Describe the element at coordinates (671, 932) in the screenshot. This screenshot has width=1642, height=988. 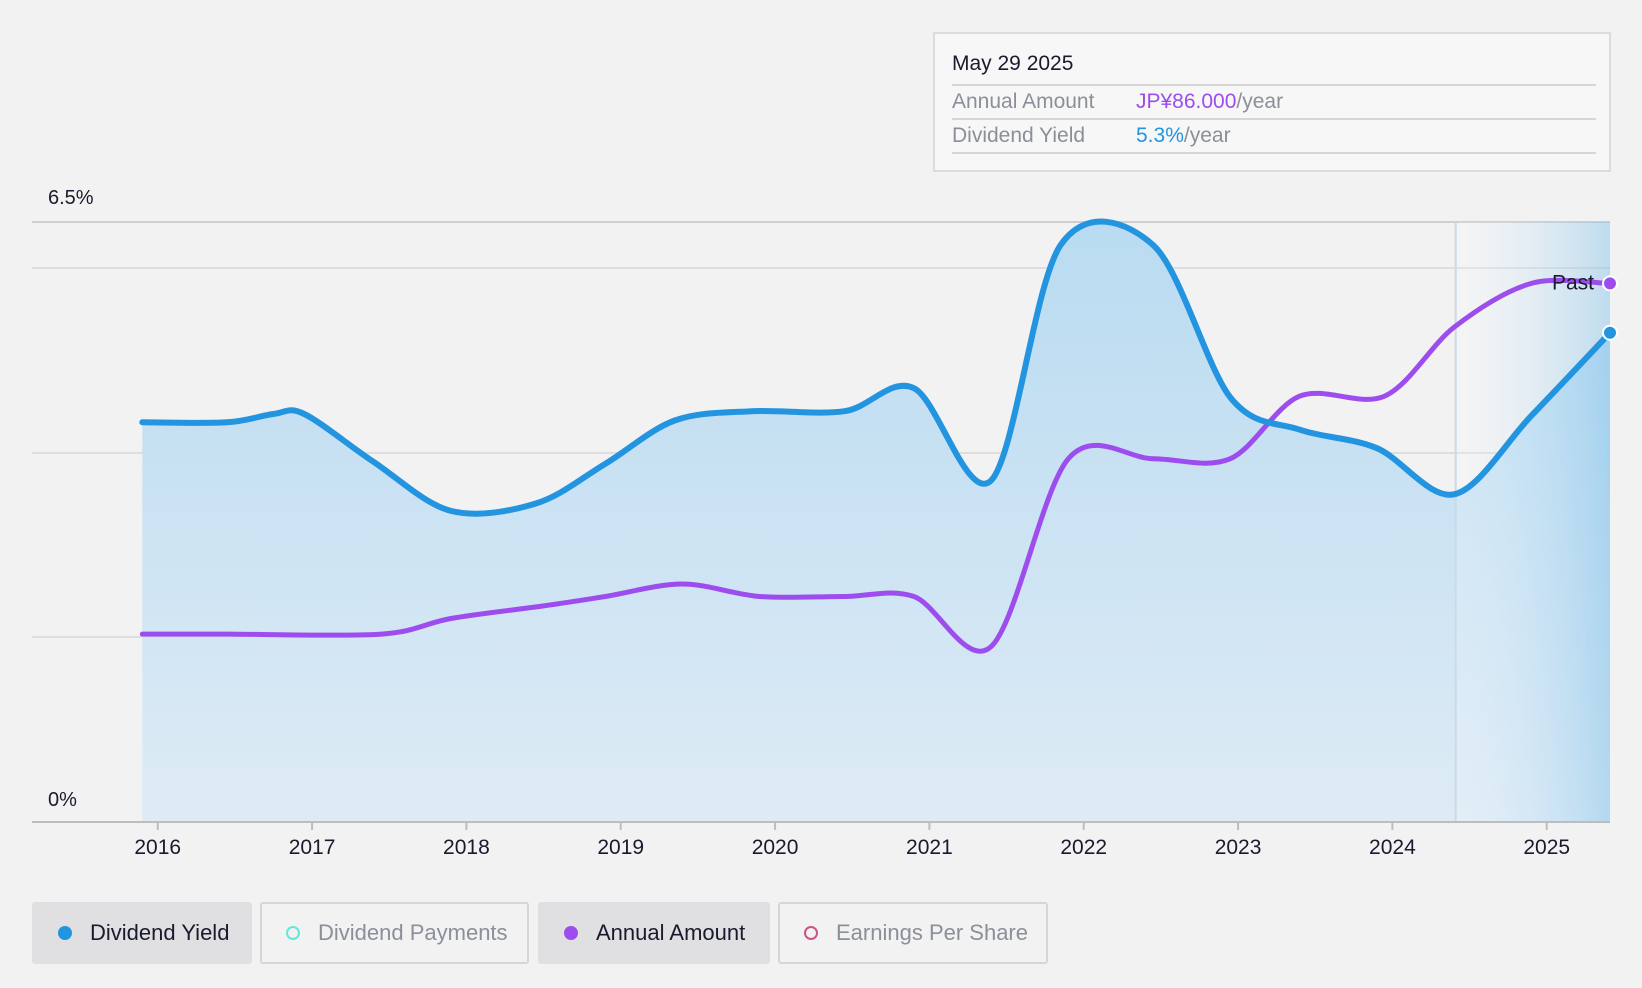
I see `legend-annual-amount-label: Annual Amount` at that location.